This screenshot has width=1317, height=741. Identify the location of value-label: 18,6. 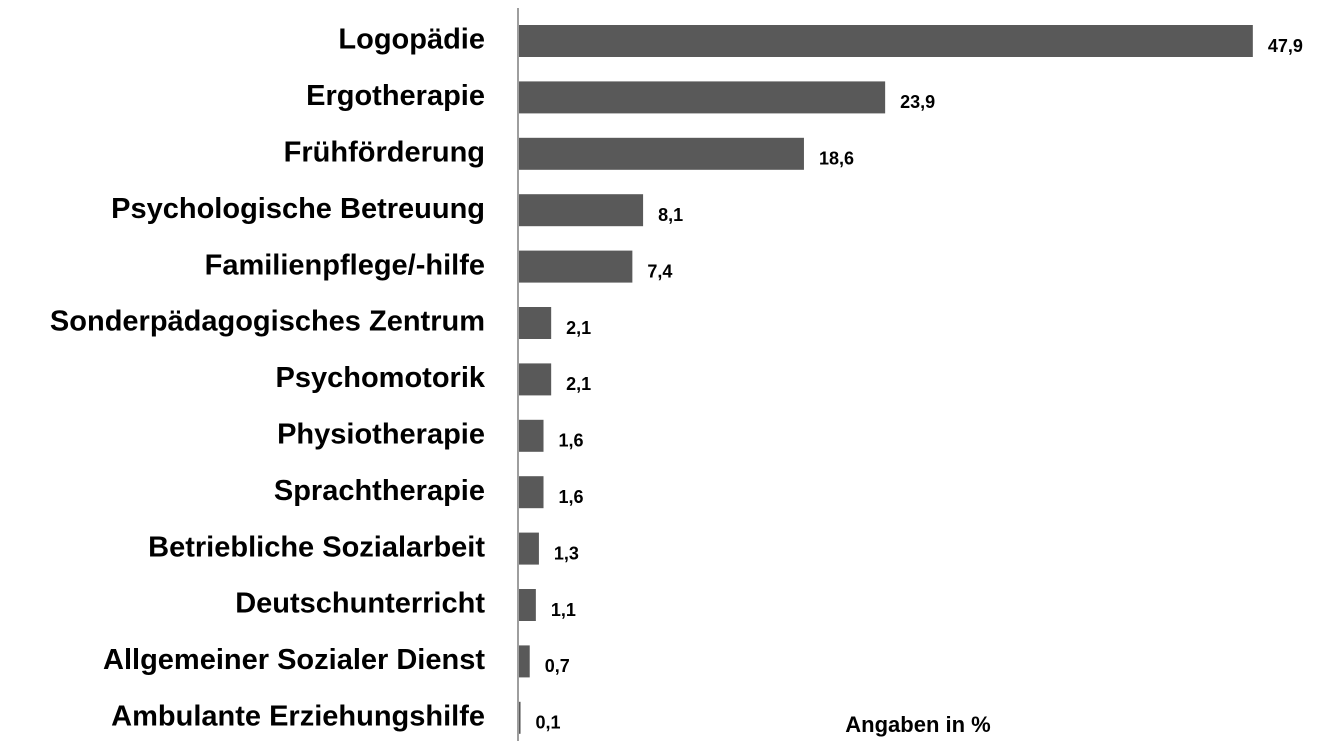
(836, 159).